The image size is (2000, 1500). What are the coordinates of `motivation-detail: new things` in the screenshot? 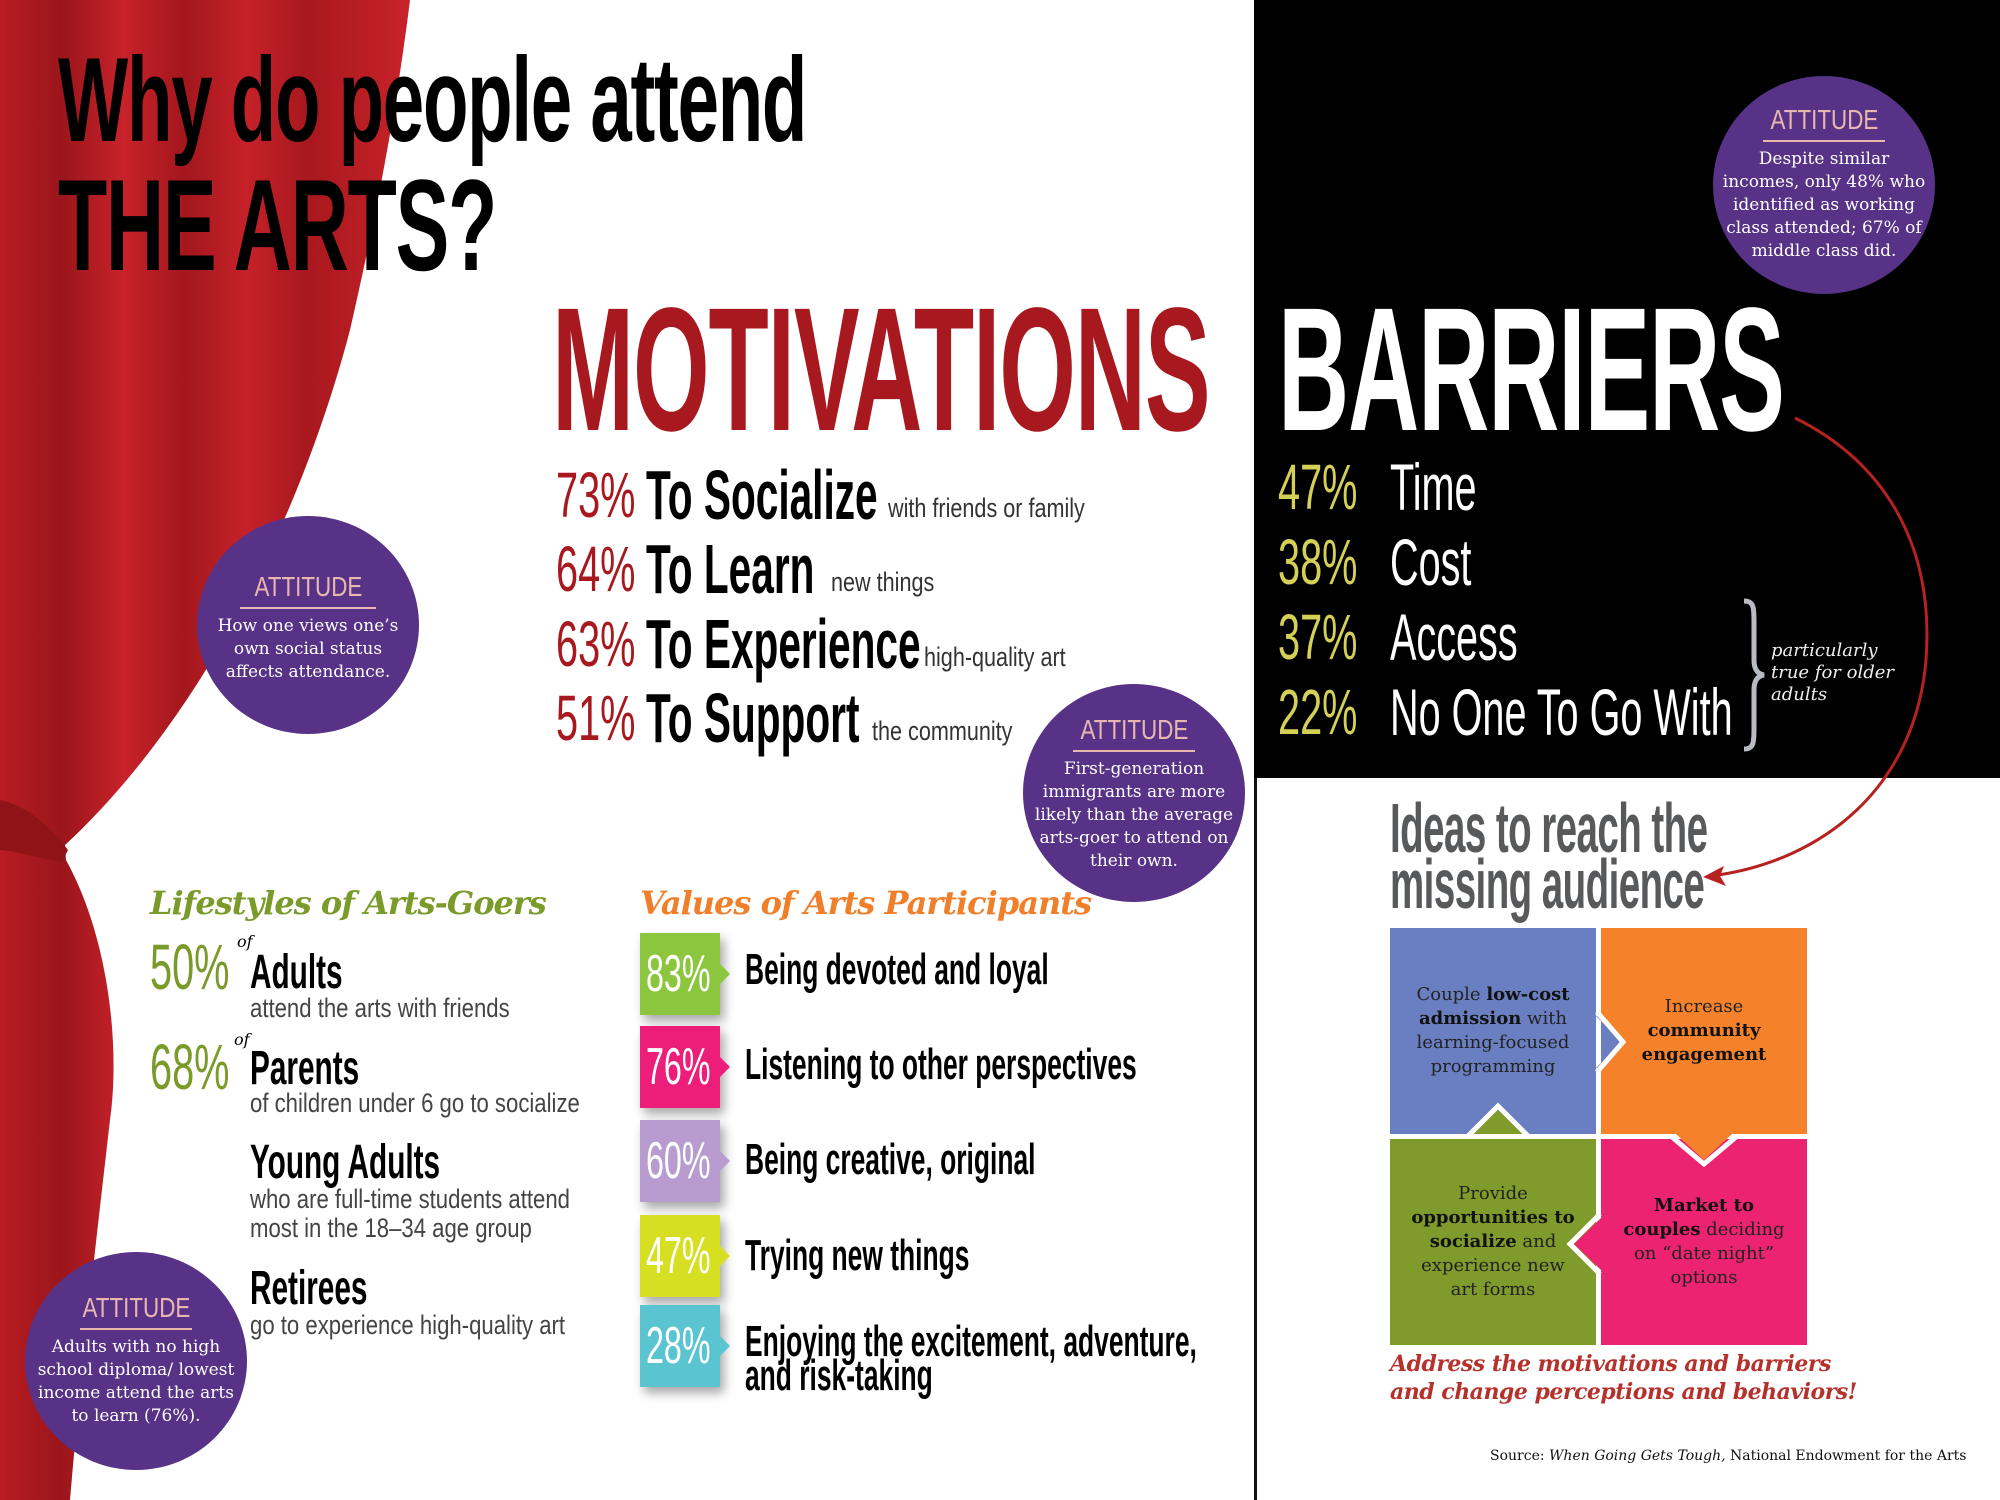 It's located at (883, 582).